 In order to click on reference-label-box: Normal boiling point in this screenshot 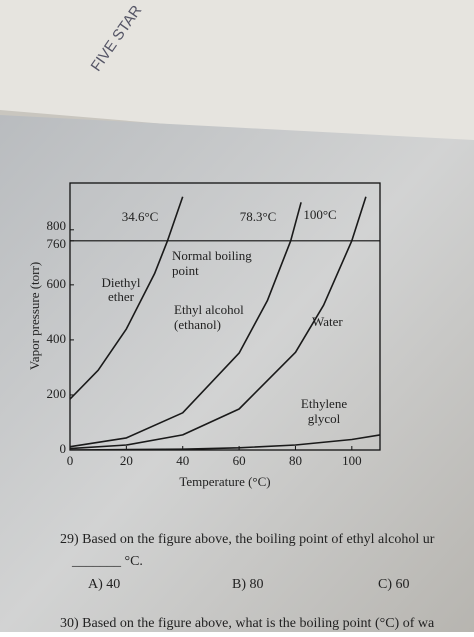, I will do `click(212, 263)`.